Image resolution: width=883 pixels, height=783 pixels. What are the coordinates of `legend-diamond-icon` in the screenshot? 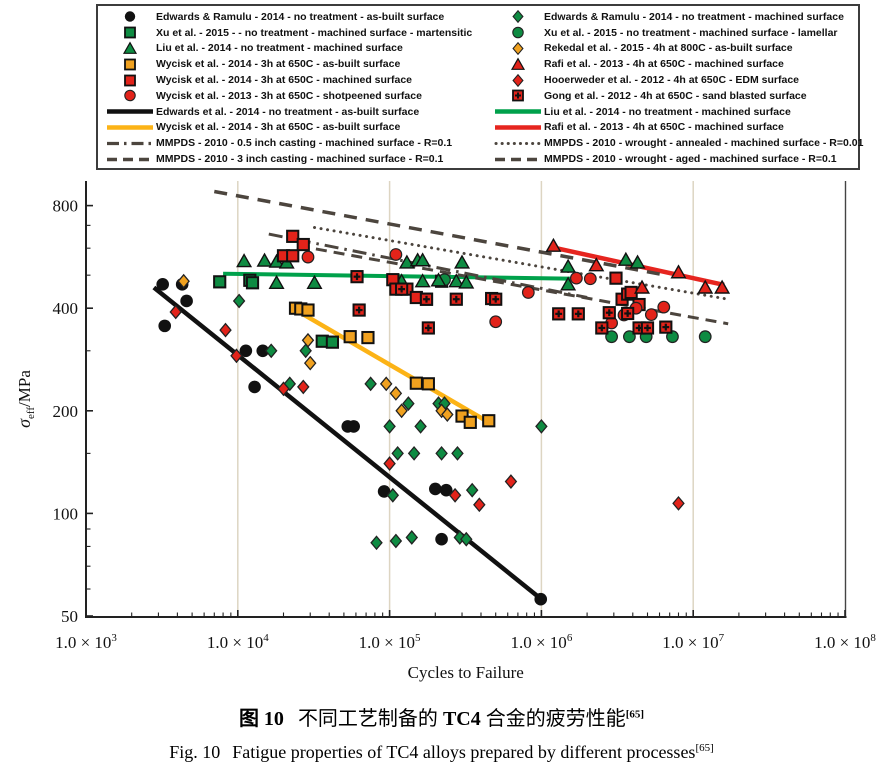 It's located at (518, 80).